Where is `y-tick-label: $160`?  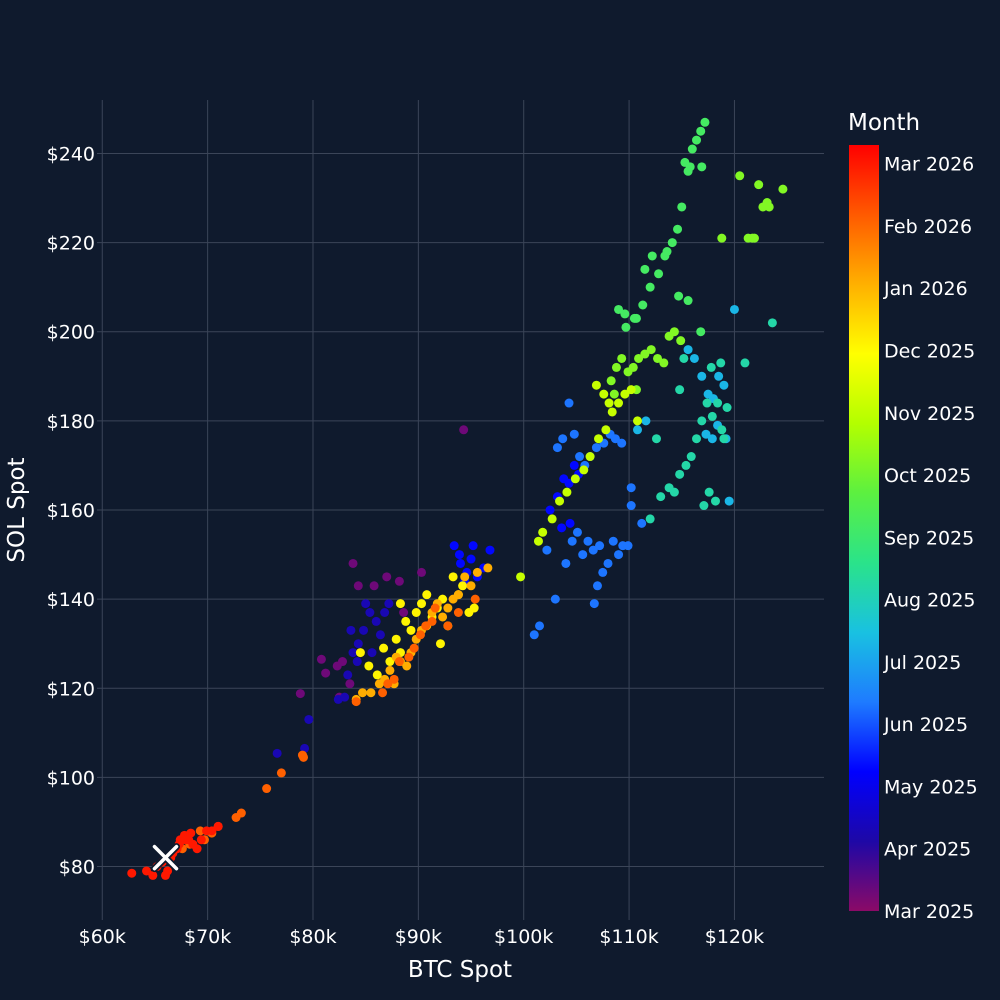 y-tick-label: $160 is located at coordinates (71, 511).